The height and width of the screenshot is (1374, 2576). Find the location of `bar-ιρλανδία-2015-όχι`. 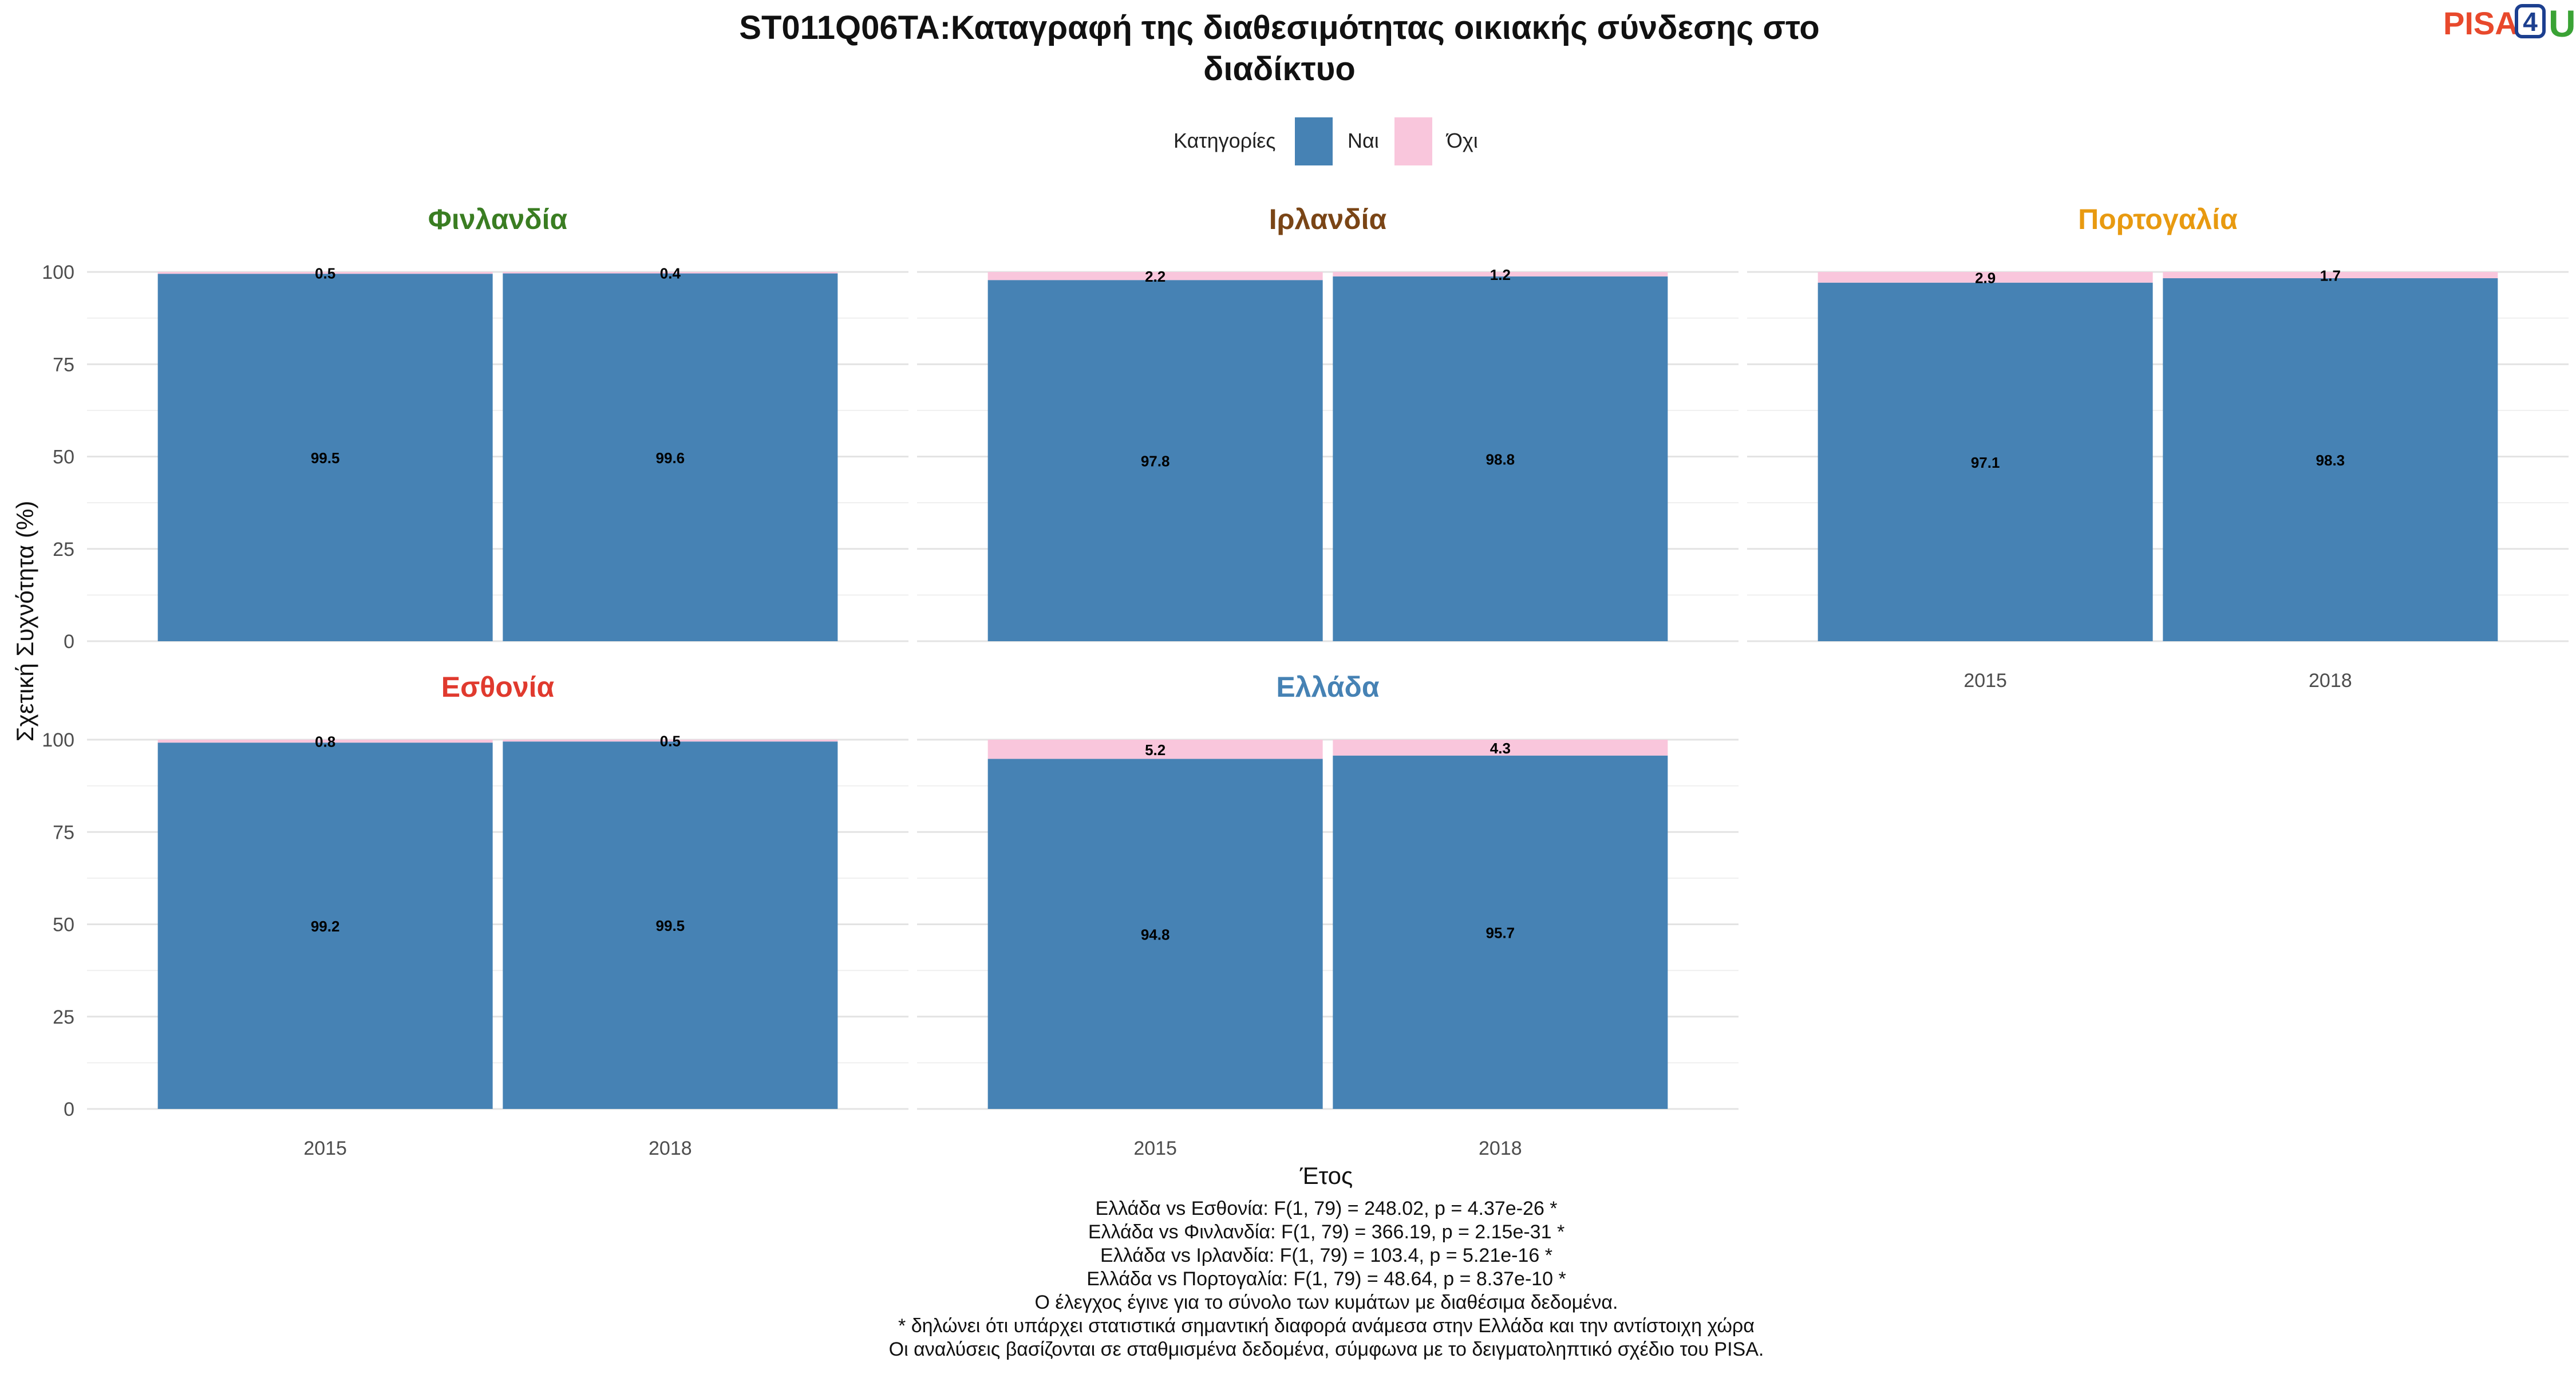

bar-ιρλανδία-2015-όχι is located at coordinates (1155, 276).